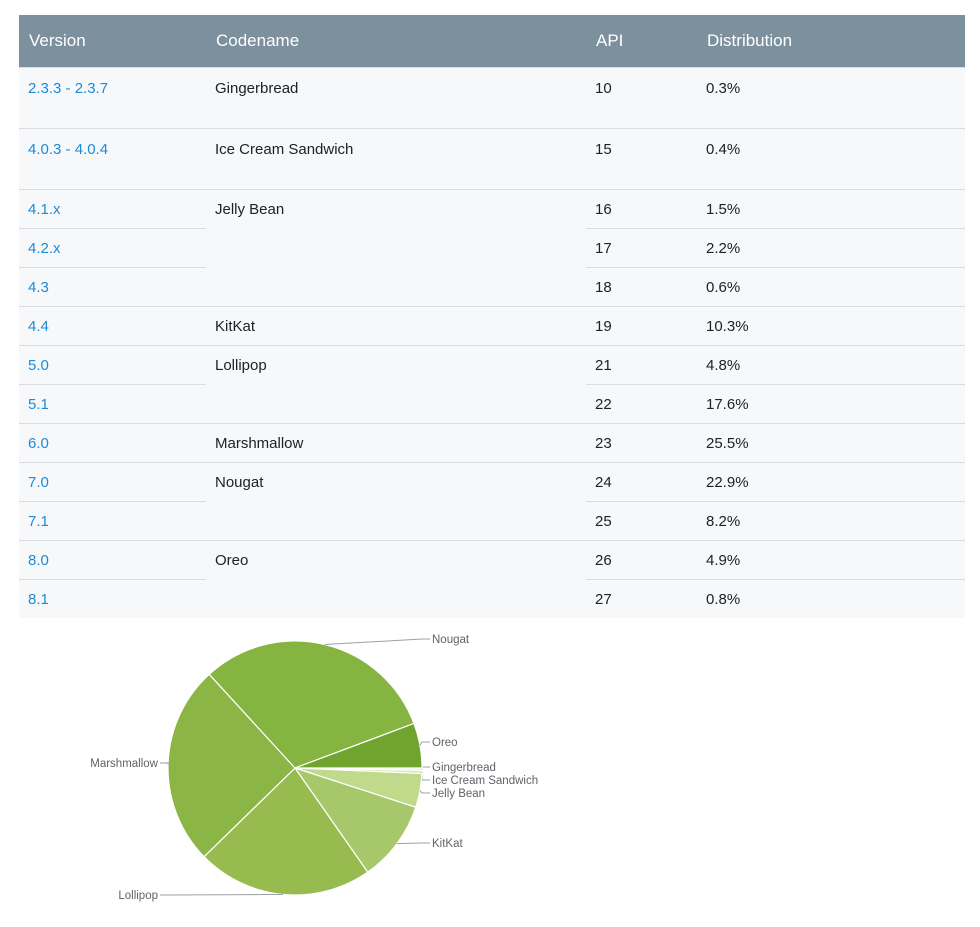 Image resolution: width=980 pixels, height=927 pixels. I want to click on version-link: 6.0, so click(38, 443).